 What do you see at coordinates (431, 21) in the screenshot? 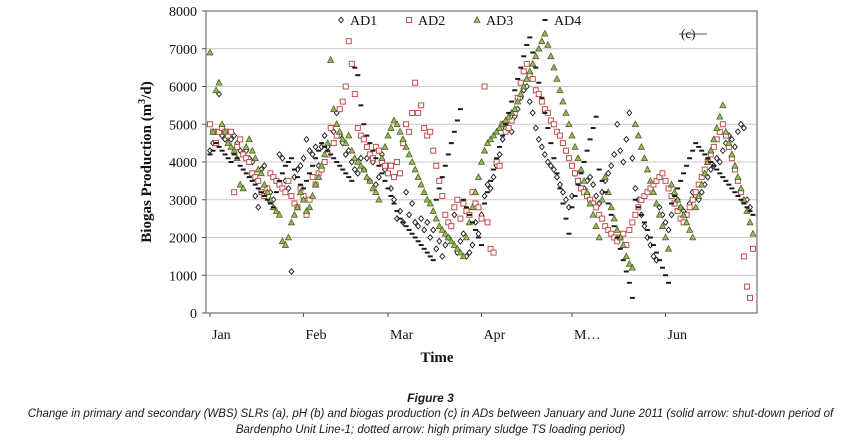
I see `legend-label: AD2` at bounding box center [431, 21].